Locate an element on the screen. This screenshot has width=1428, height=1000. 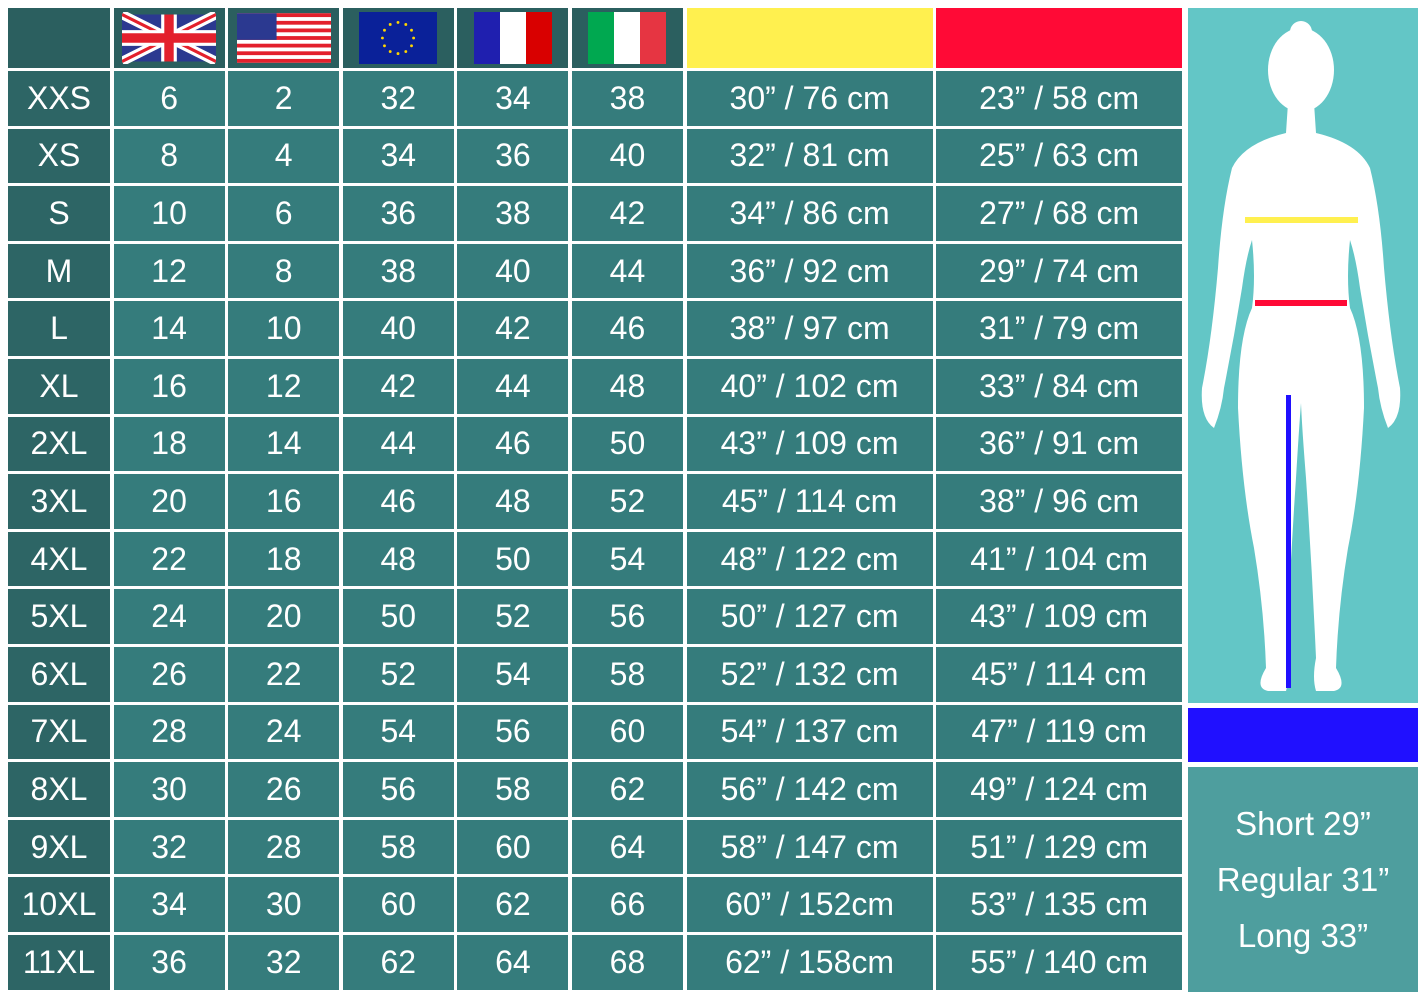
cell-fr: 52 is located at coordinates (513, 616).